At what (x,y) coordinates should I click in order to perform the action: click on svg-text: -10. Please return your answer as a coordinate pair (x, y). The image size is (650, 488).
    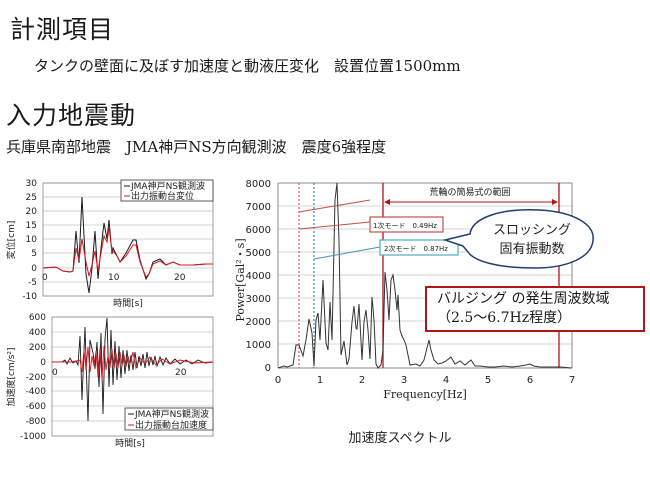
    Looking at the image, I should click on (29, 297).